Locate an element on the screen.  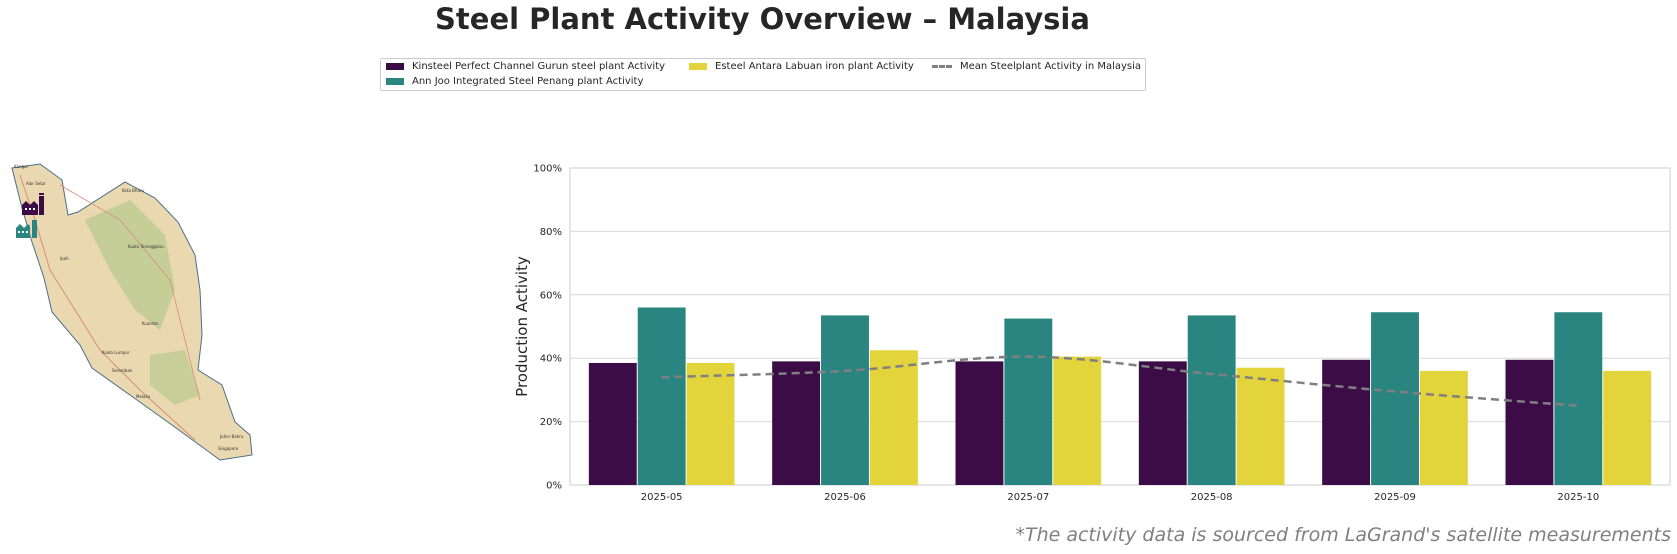
legend-swatch-esteel is located at coordinates (698, 66).